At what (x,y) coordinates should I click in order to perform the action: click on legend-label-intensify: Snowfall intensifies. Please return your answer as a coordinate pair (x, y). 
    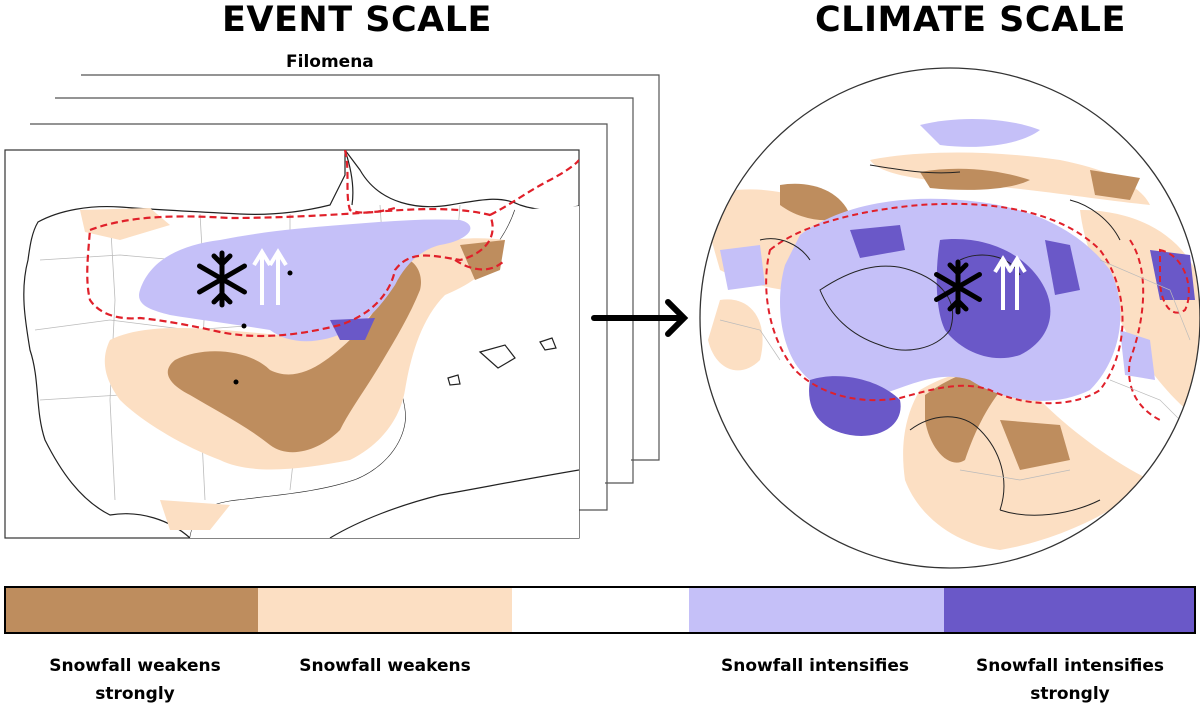
    Looking at the image, I should click on (815, 666).